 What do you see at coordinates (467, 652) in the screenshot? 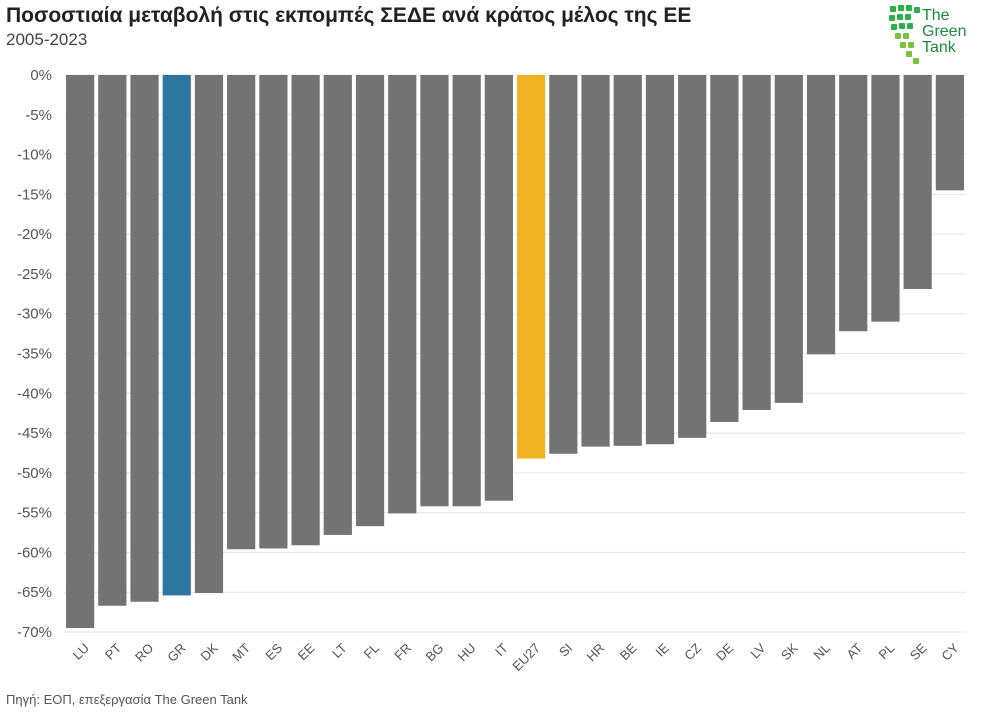
I see `x-tick-label-hu: HU` at bounding box center [467, 652].